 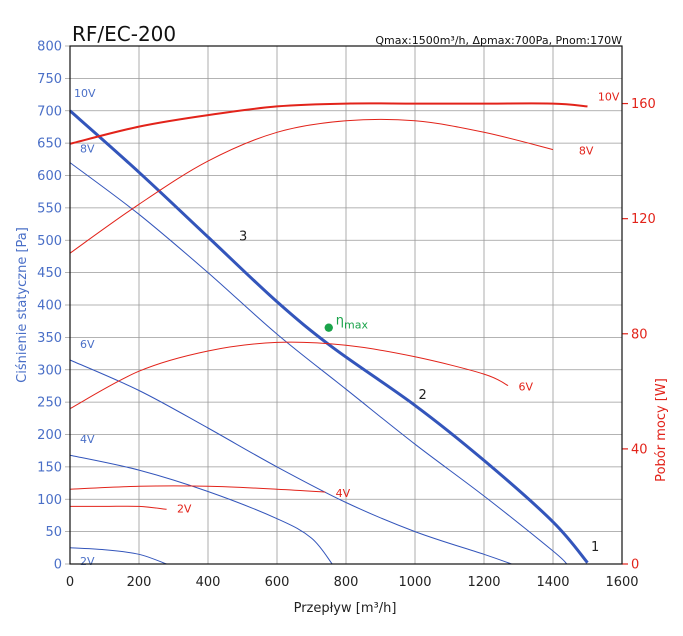 What do you see at coordinates (85, 93) in the screenshot?
I see `pressure-curve-label: 10V` at bounding box center [85, 93].